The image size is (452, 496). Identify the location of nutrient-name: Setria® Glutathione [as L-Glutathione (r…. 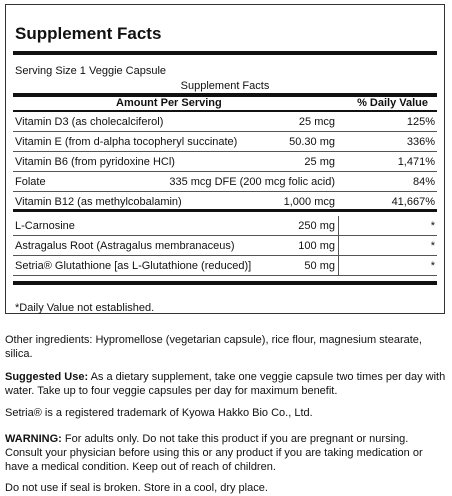
(133, 266).